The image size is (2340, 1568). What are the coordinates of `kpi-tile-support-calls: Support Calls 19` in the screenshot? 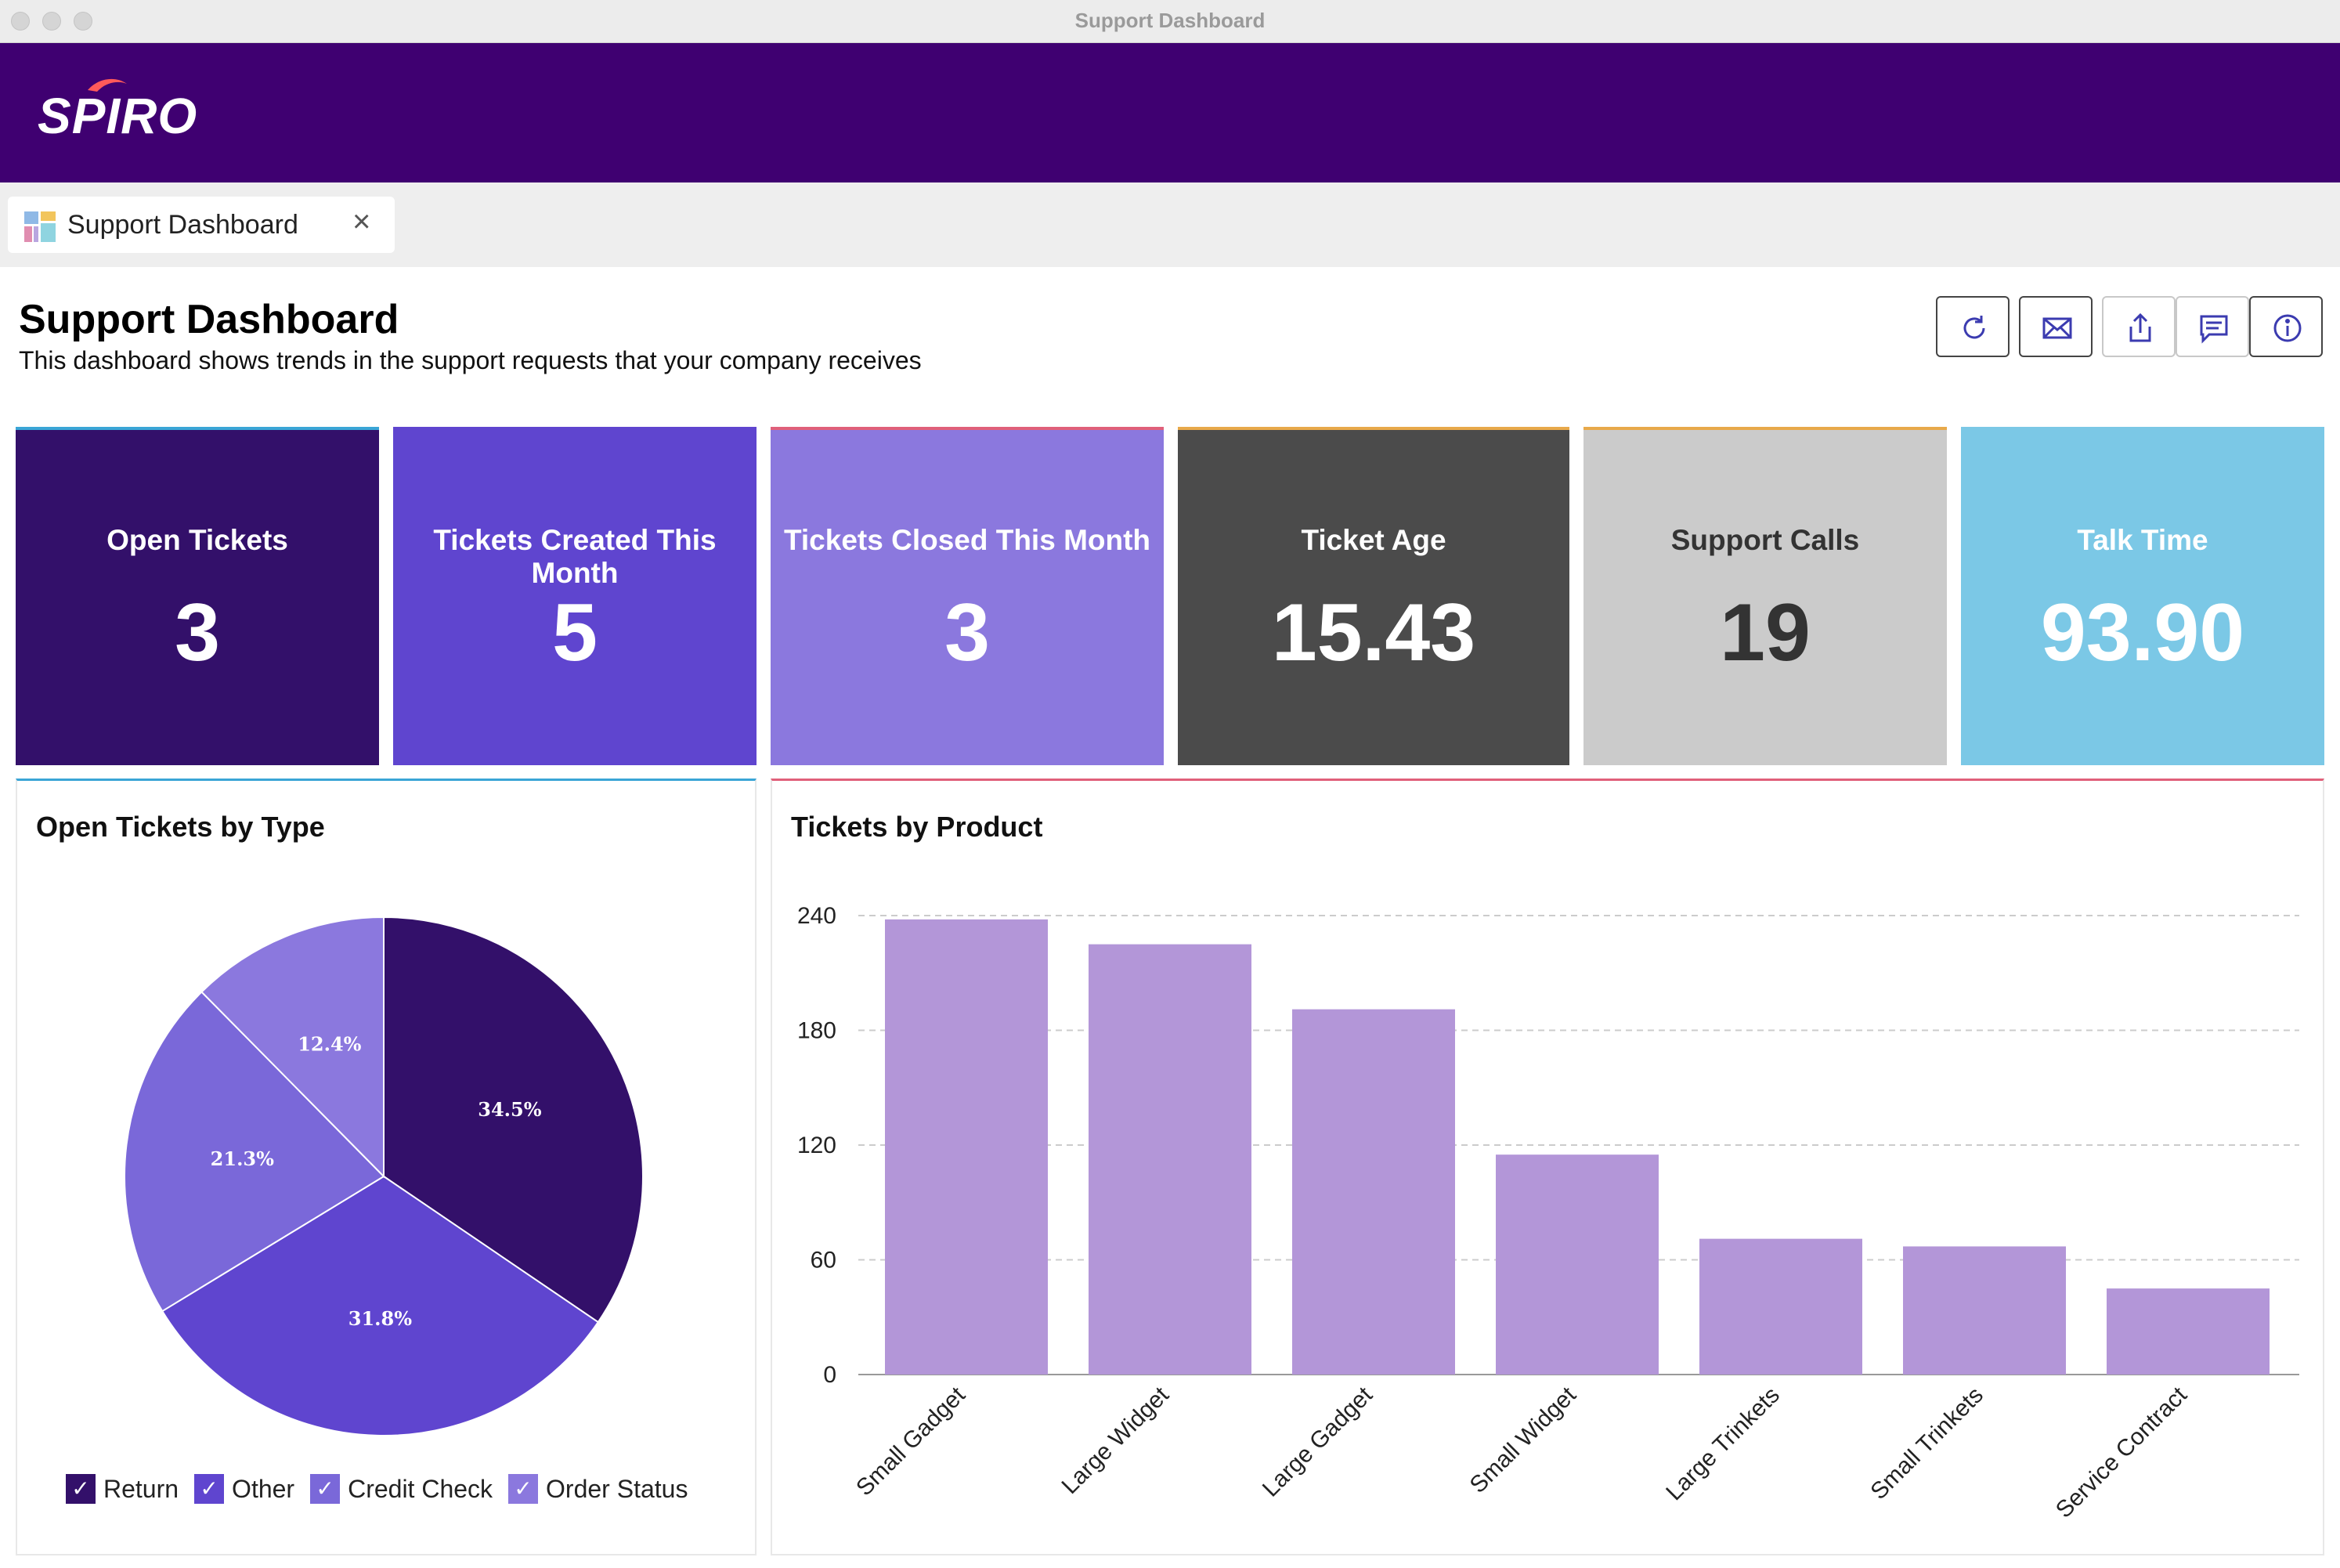 It's located at (1765, 596).